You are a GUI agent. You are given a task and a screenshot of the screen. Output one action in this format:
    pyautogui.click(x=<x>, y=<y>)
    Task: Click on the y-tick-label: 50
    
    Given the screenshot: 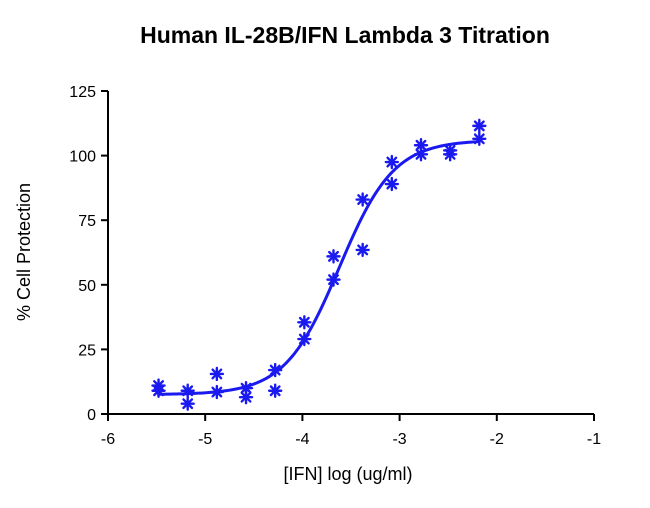 What is the action you would take?
    pyautogui.click(x=87, y=286)
    